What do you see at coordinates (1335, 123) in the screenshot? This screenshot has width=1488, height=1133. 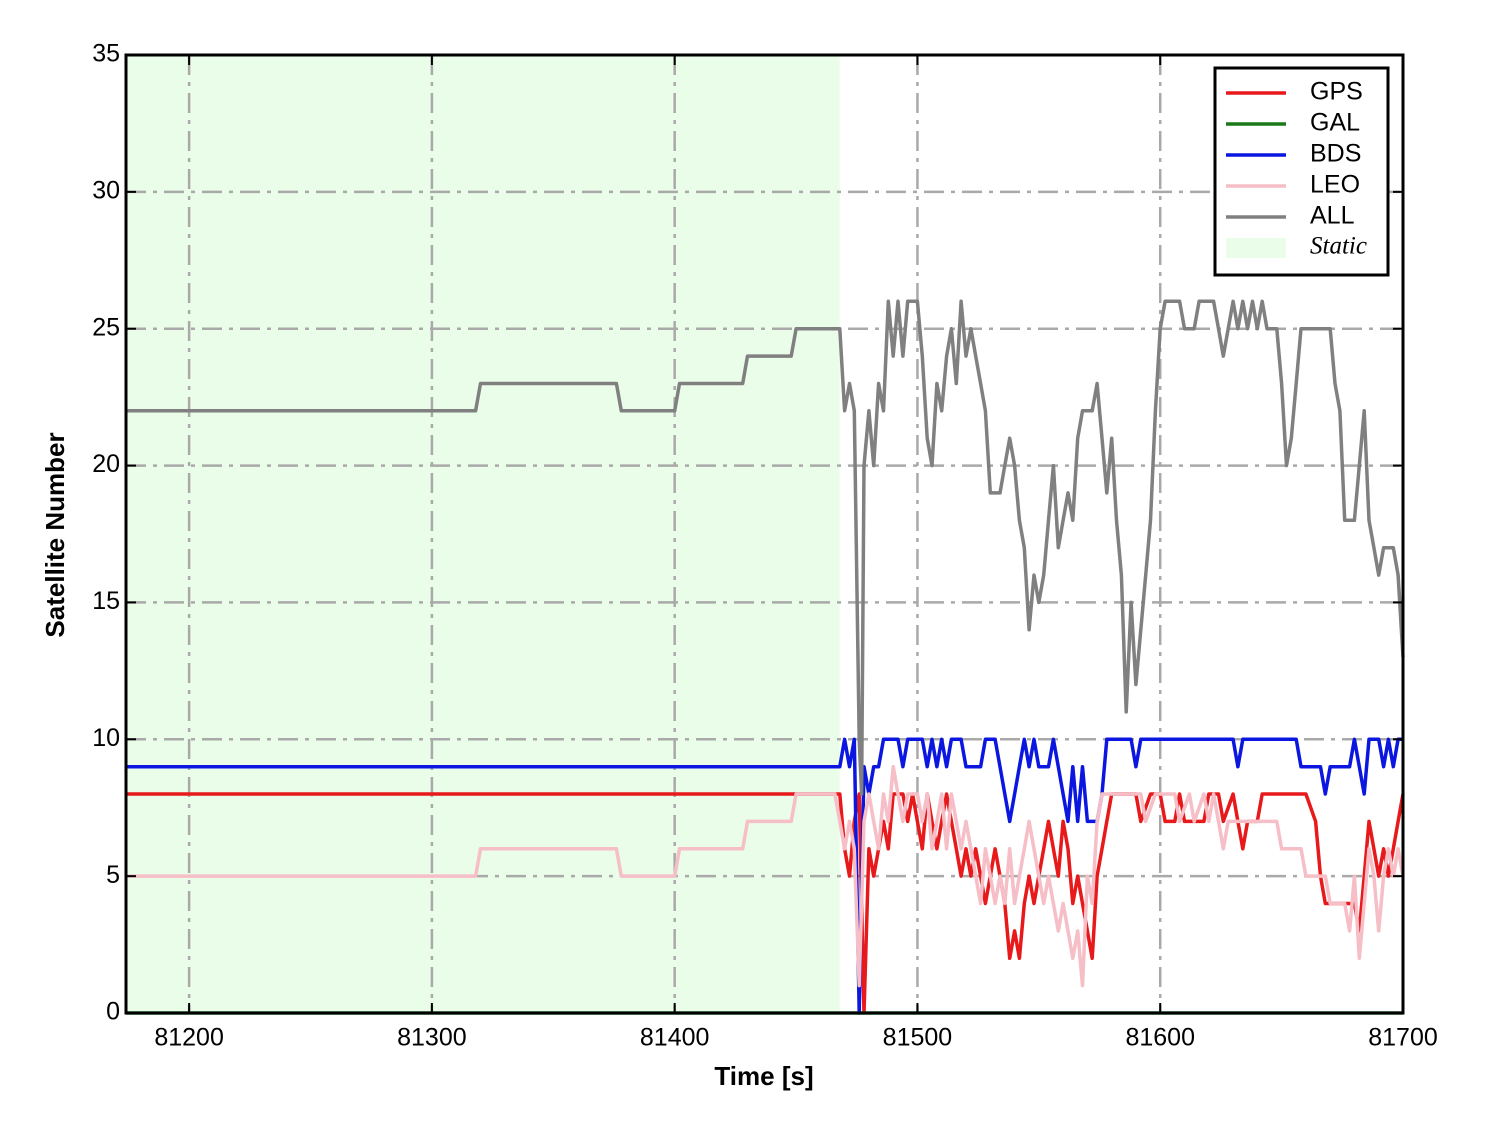 I see `legend-label-gal: GAL` at bounding box center [1335, 123].